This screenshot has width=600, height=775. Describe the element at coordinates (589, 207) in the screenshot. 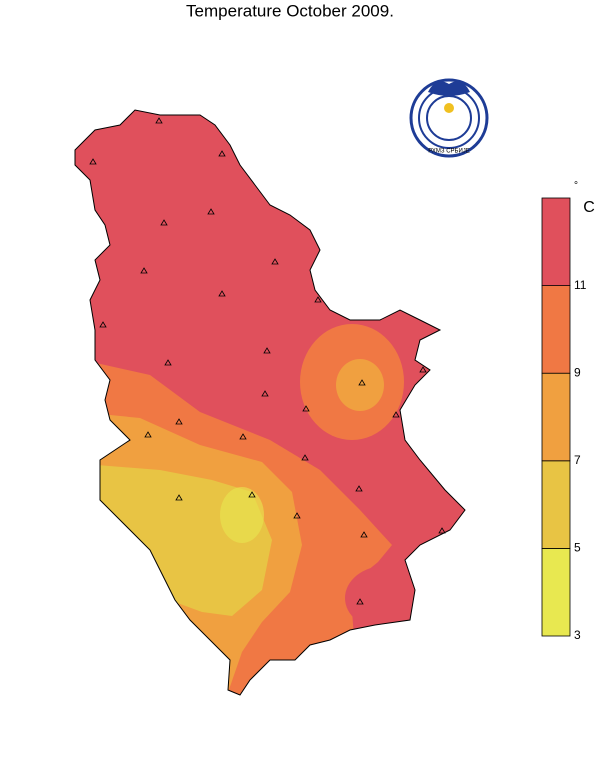

I see `legend-unit: C` at that location.